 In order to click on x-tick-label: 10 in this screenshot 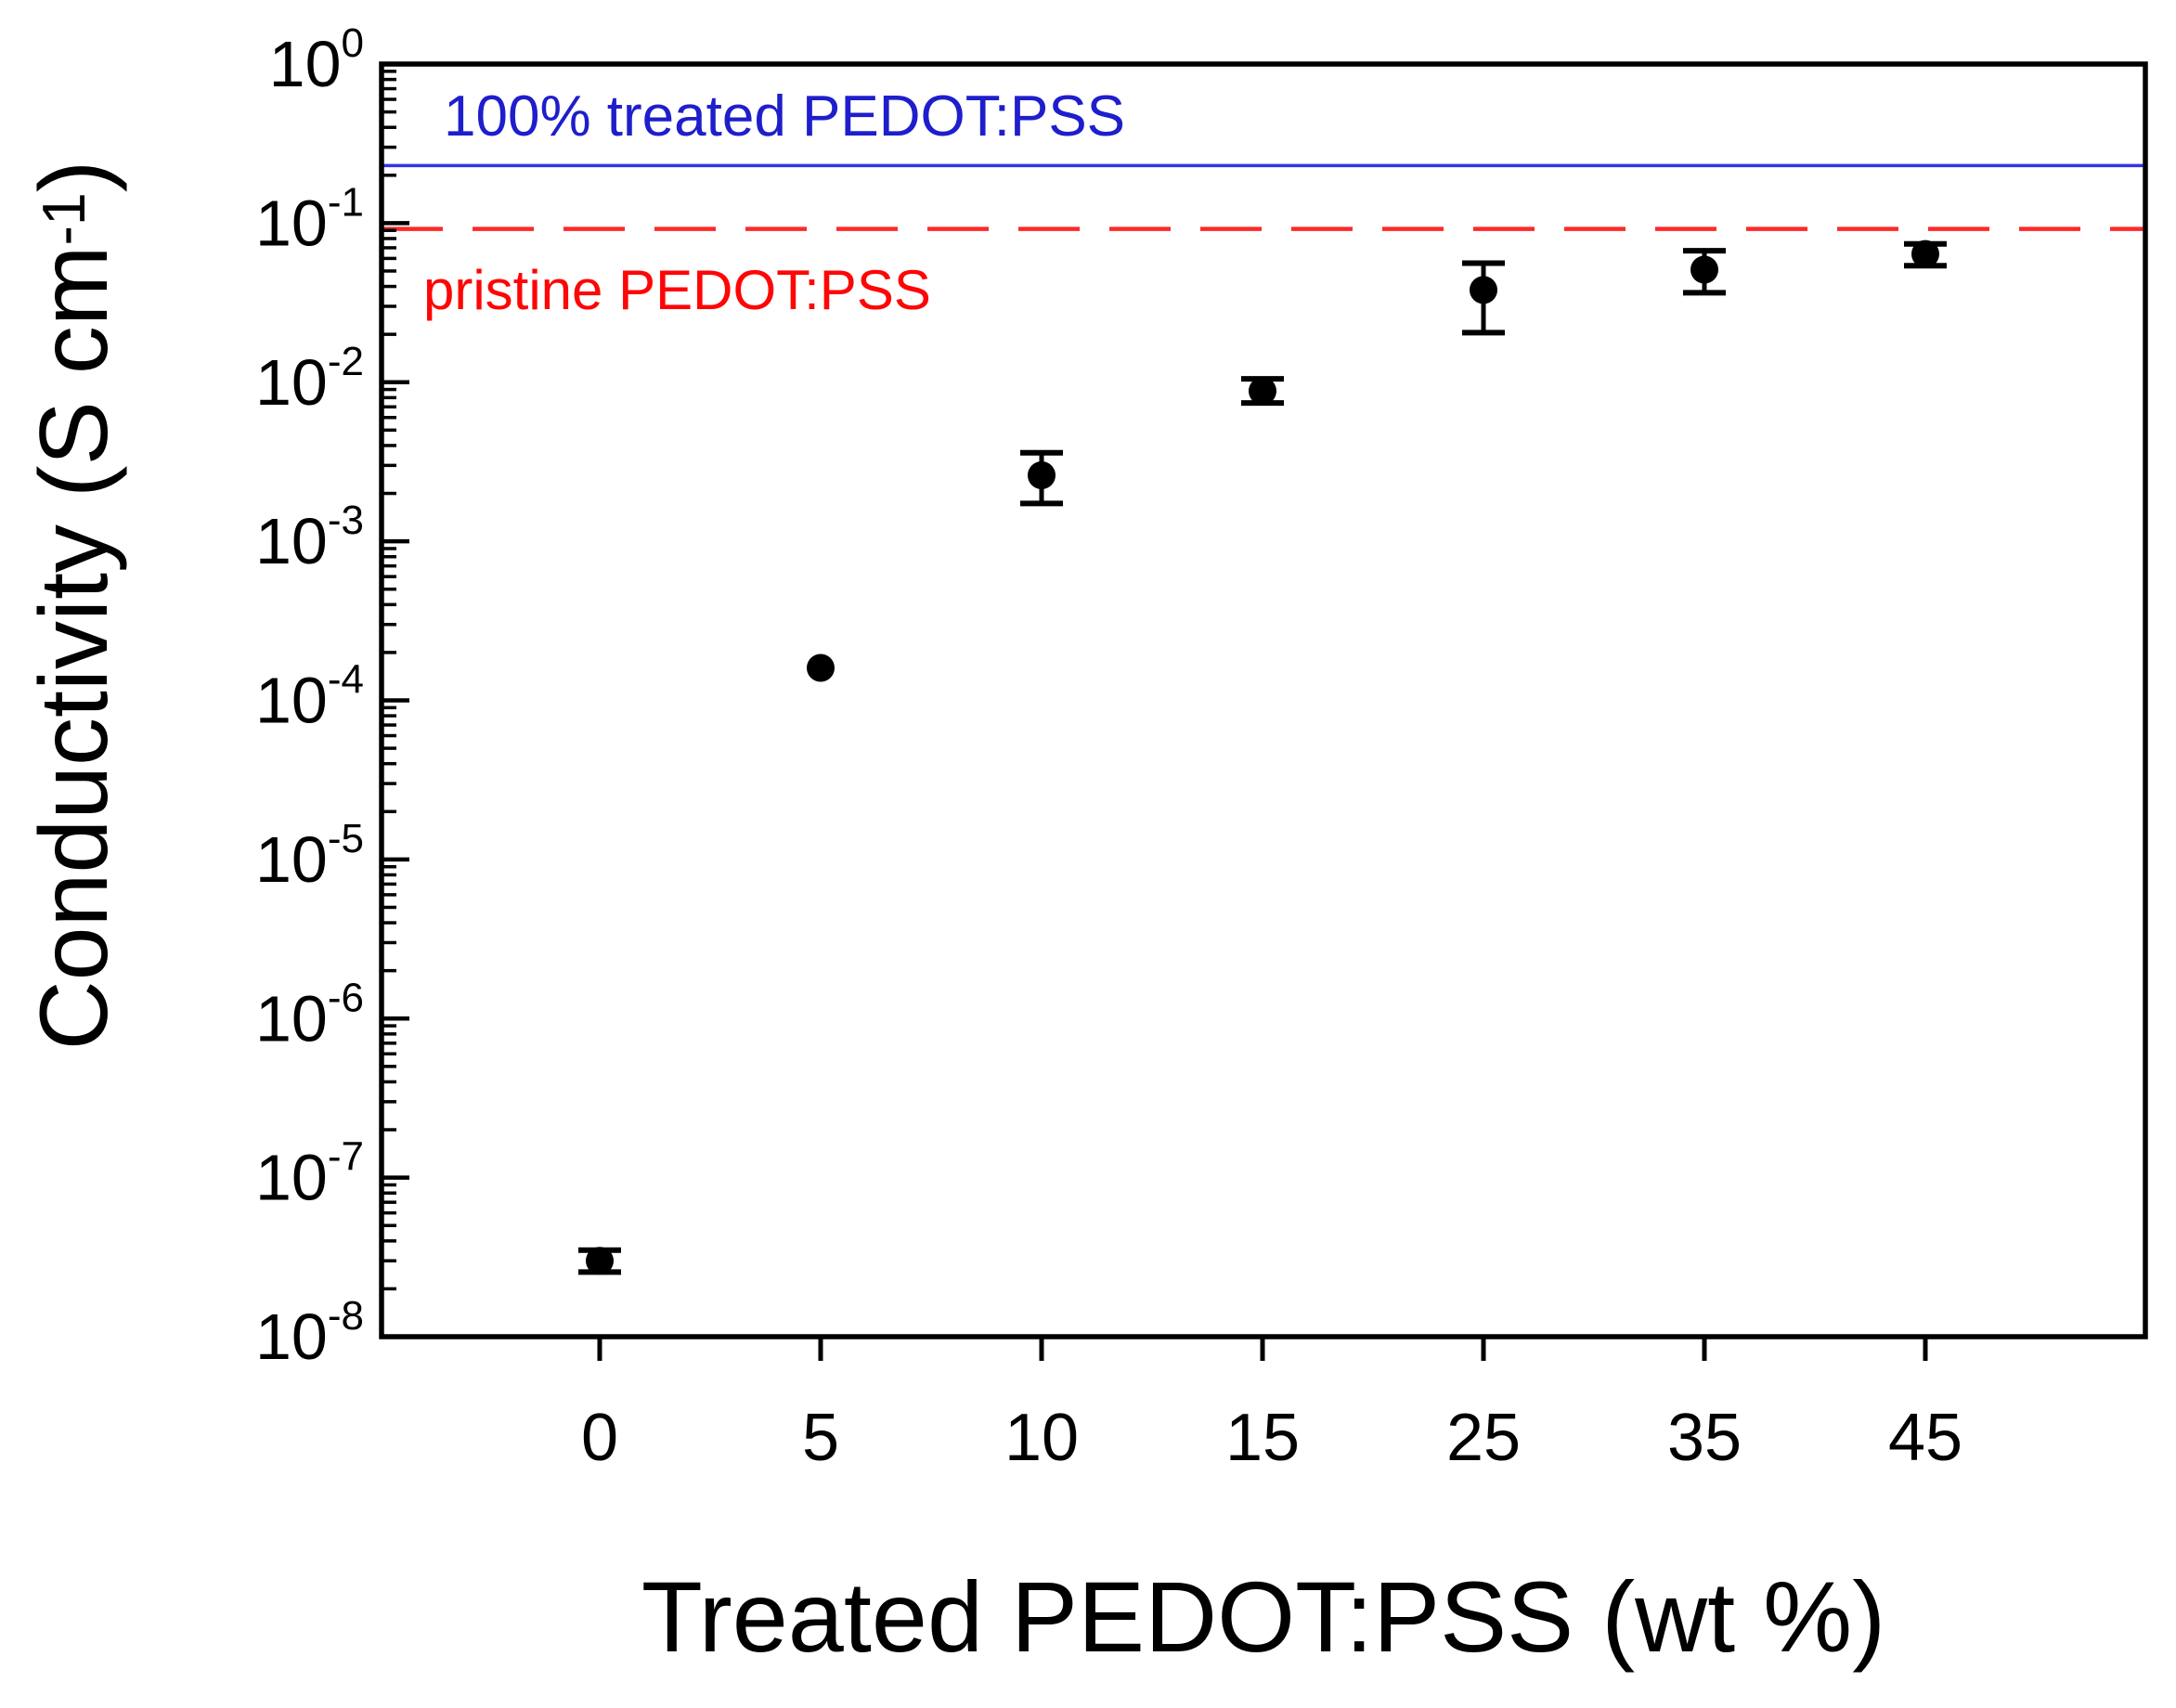, I will do `click(1041, 1438)`.